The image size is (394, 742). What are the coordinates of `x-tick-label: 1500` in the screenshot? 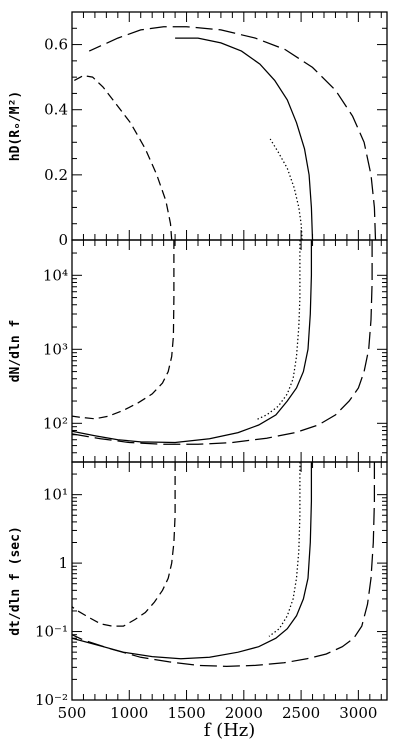 It's located at (186, 713).